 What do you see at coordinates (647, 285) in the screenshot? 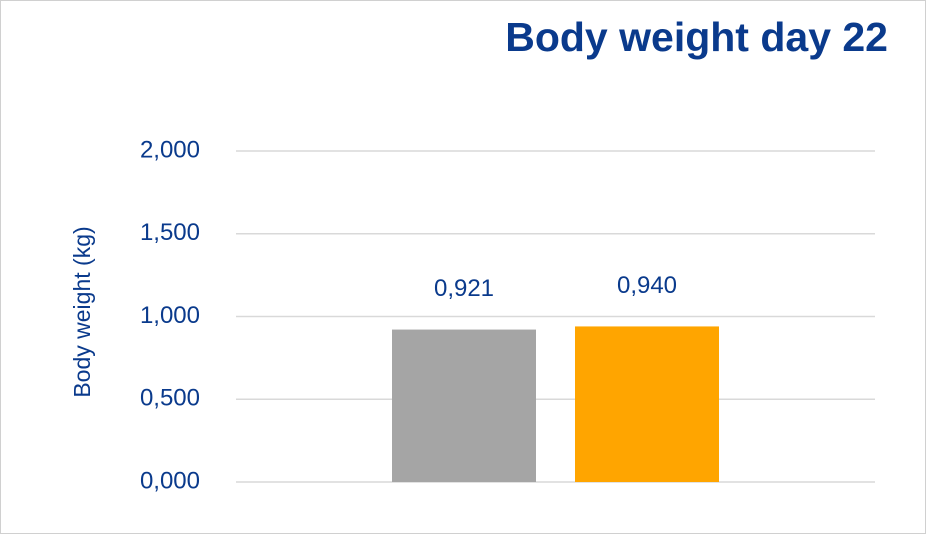
I see `value-label: 0,940` at bounding box center [647, 285].